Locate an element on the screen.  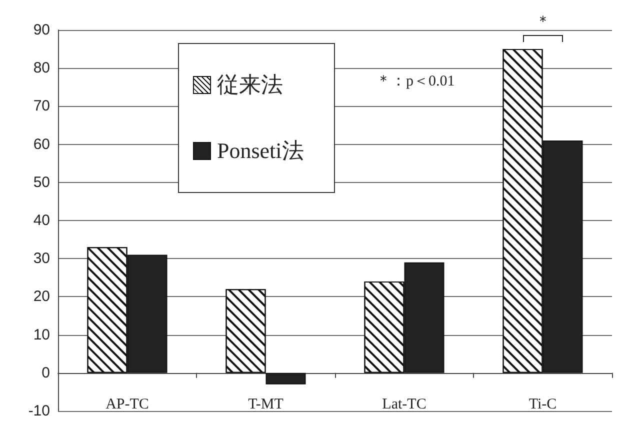
x-tick-label: T-MT is located at coordinates (266, 404).